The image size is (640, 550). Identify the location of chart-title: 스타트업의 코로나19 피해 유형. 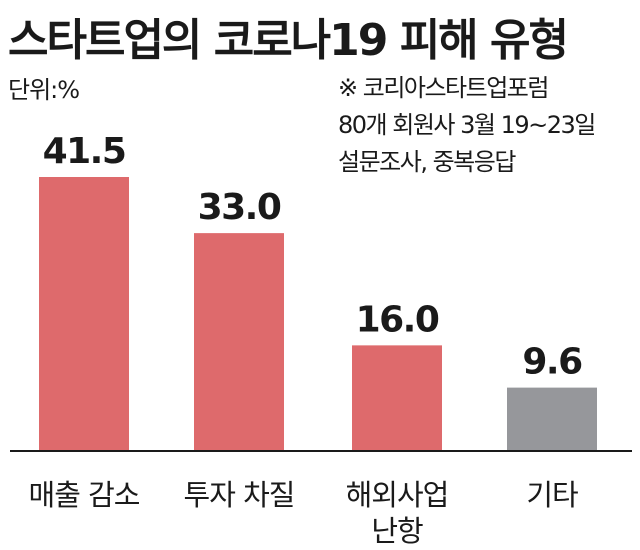
(288, 40).